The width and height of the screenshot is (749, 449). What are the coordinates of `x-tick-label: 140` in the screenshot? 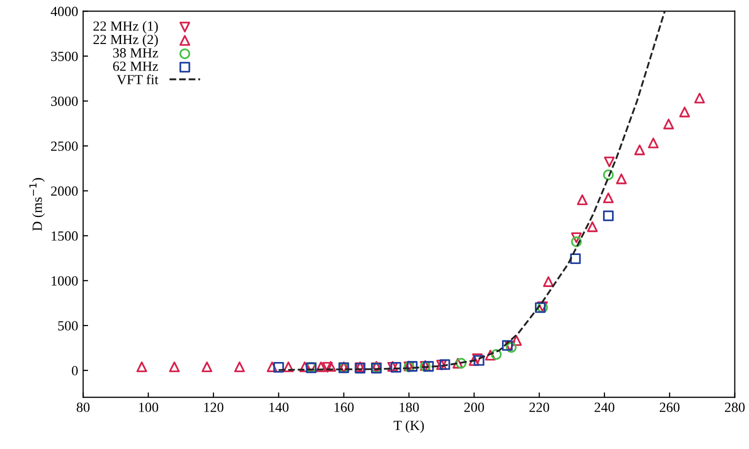 It's located at (279, 407).